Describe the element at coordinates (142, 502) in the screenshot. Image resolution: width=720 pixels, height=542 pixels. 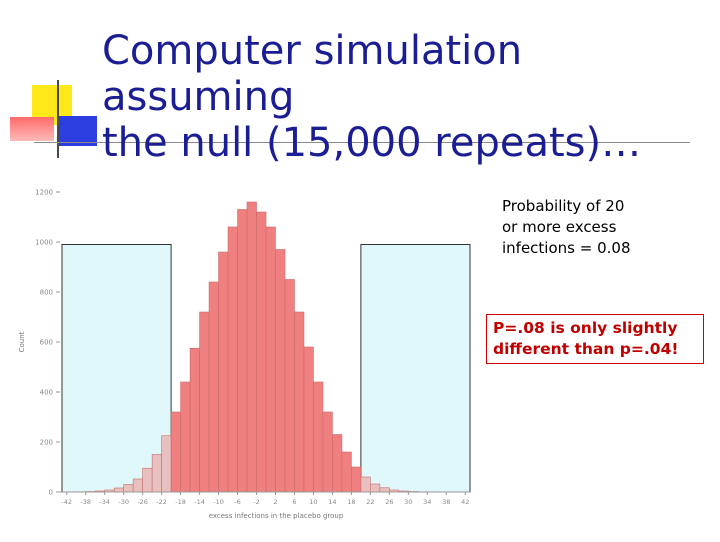
I see `x-tick-label: -26` at that location.